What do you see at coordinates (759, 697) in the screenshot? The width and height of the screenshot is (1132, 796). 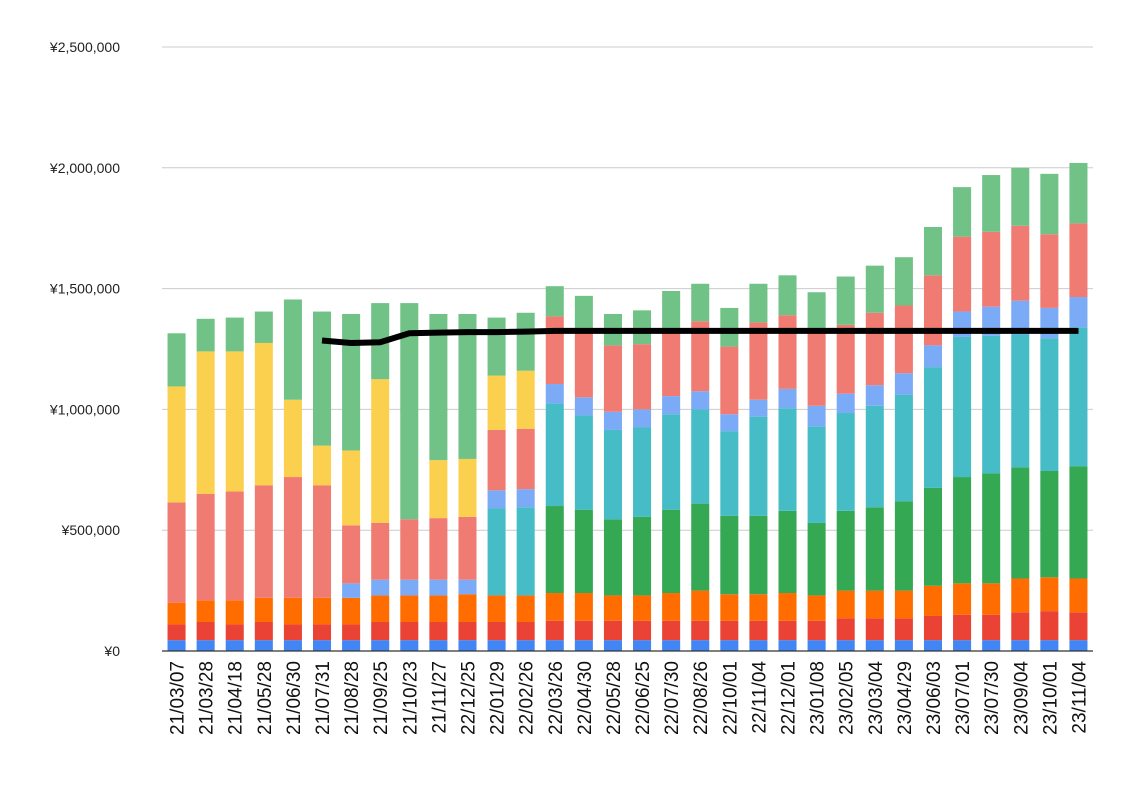 I see `x-tick-label: 22/11/04` at bounding box center [759, 697].